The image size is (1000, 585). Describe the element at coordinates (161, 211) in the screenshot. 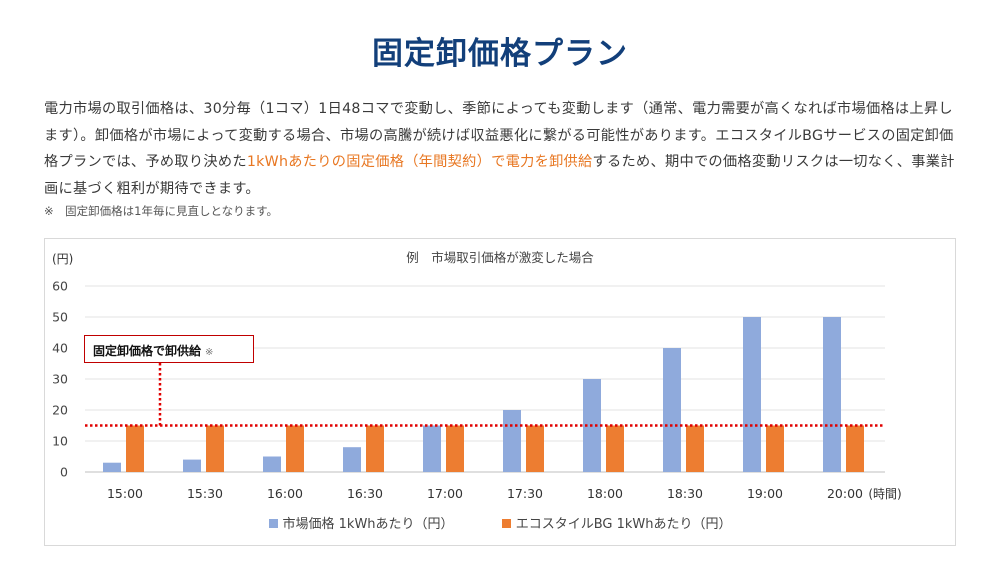

I see `revision-note: ※ 固定卸価格は1年毎に見直しとなります。` at that location.